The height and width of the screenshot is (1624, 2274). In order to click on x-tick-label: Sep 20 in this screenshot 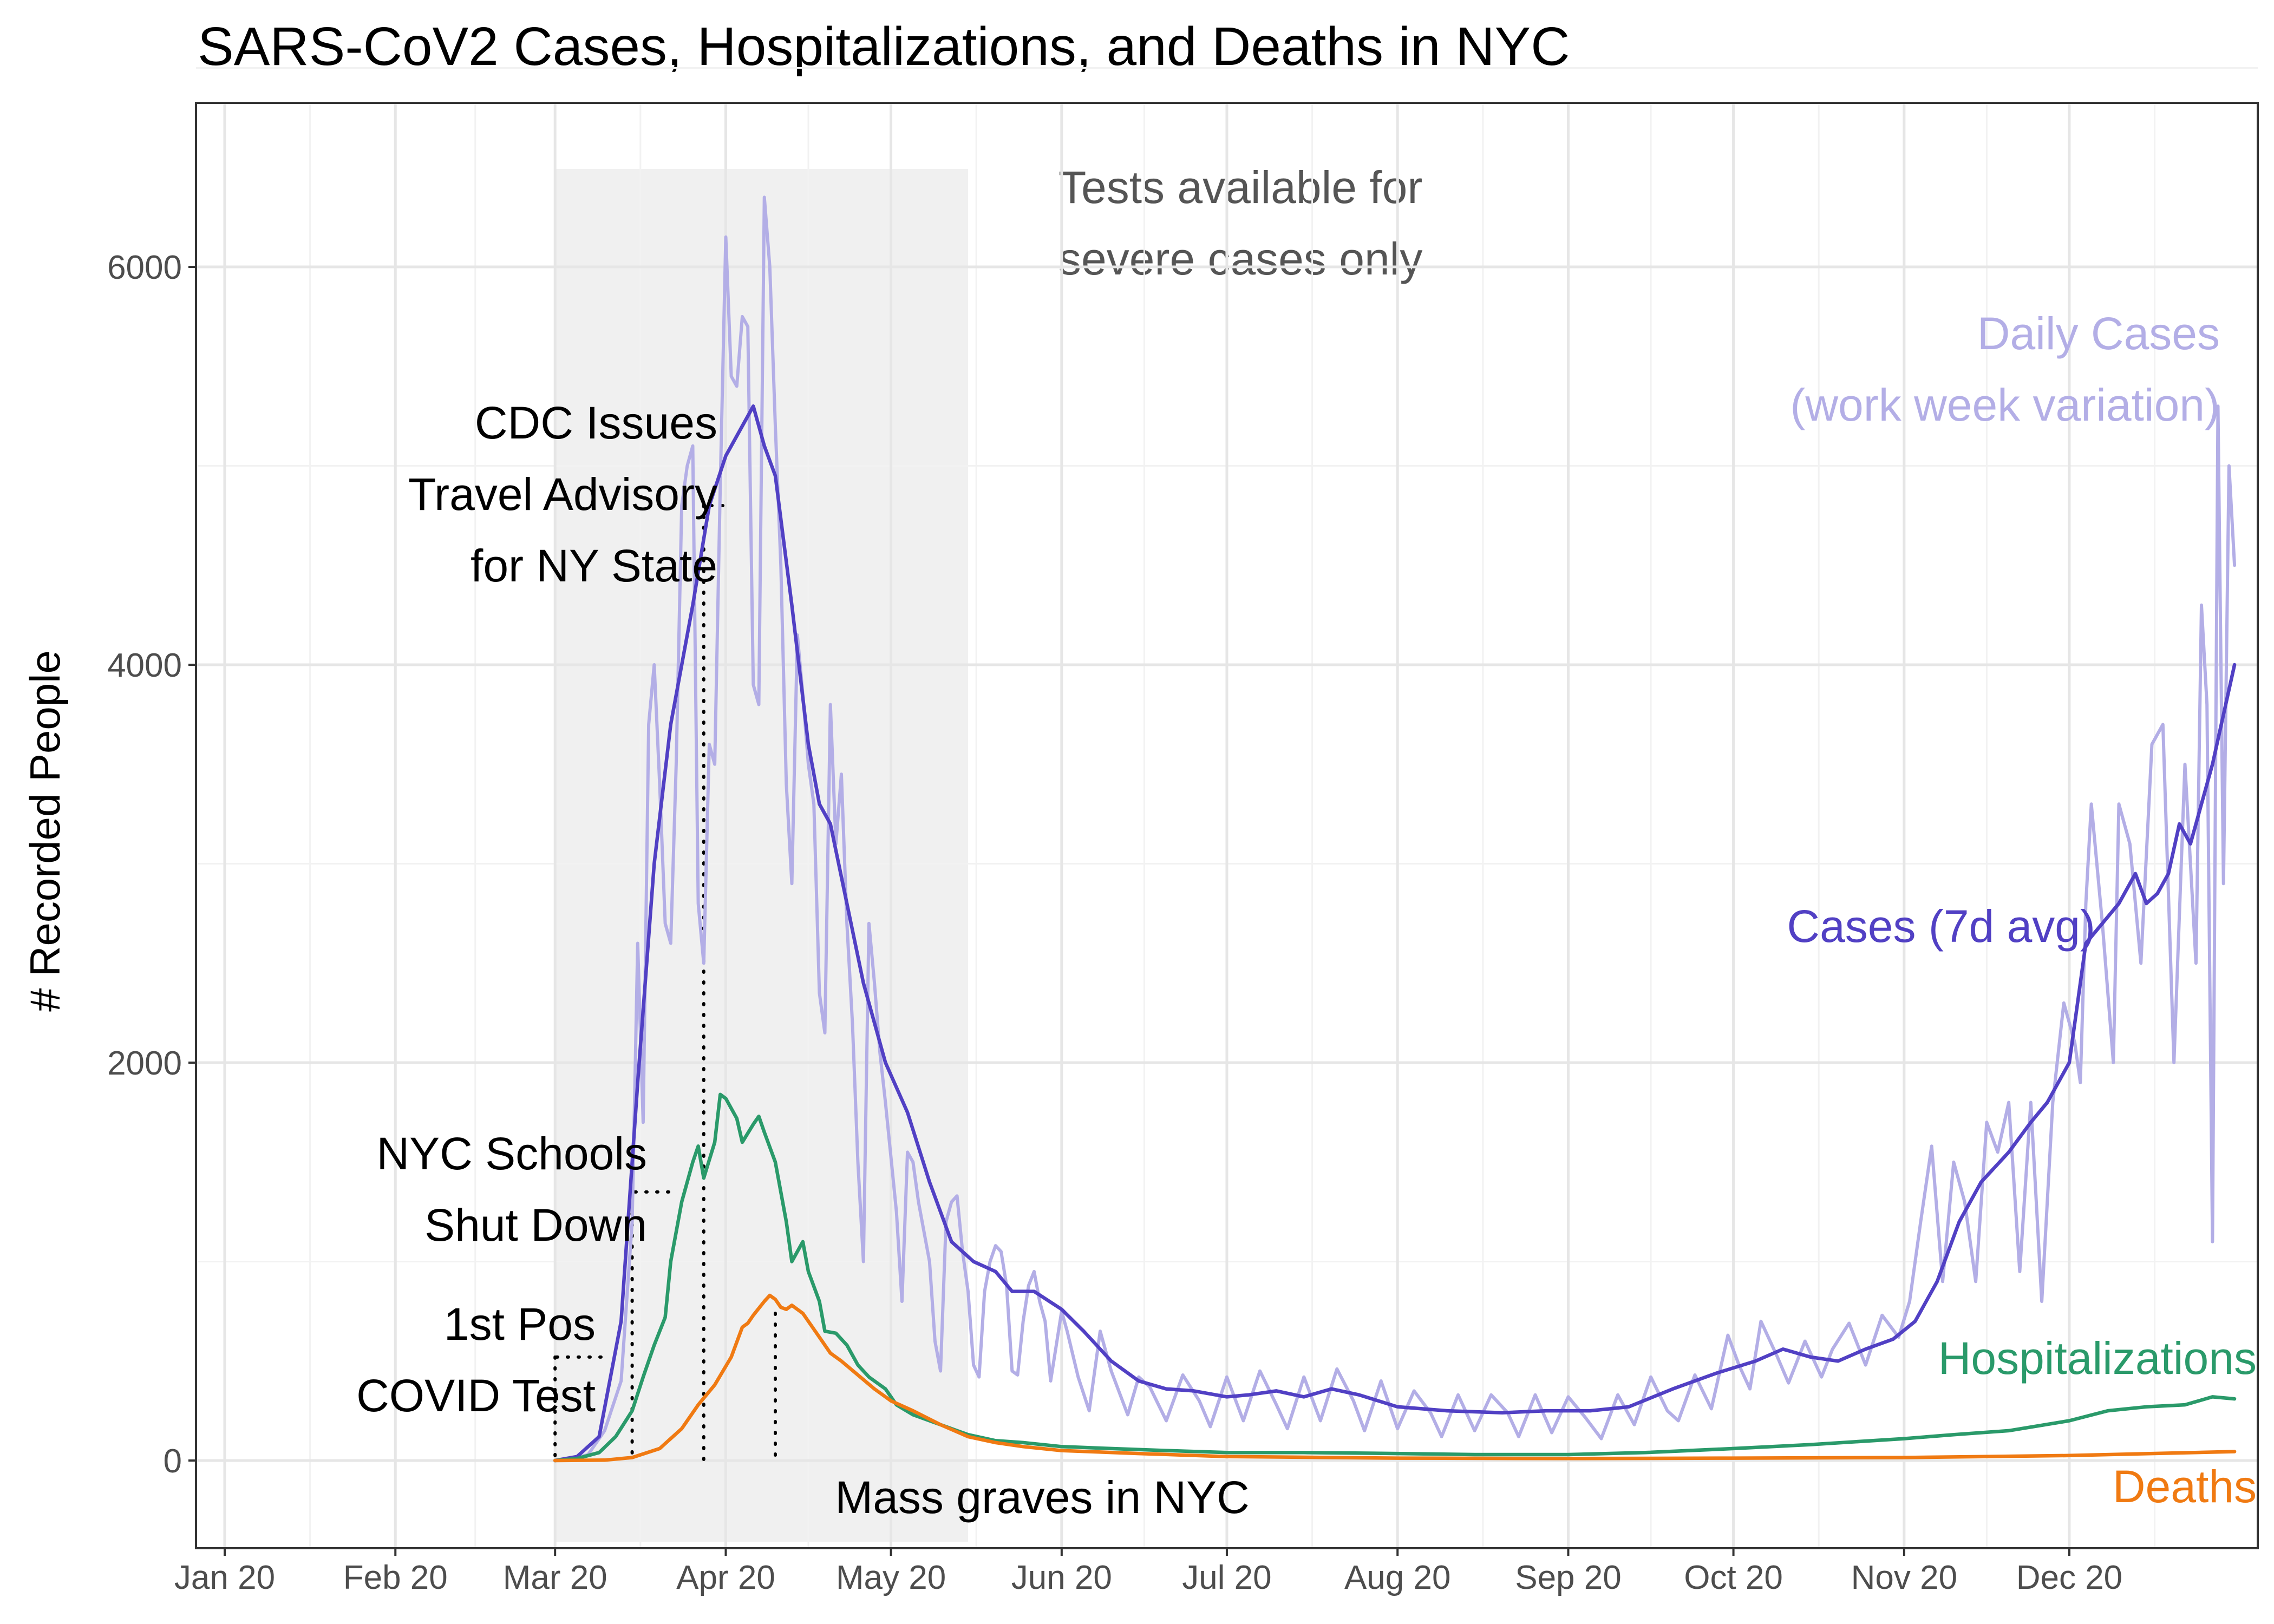, I will do `click(1569, 1577)`.